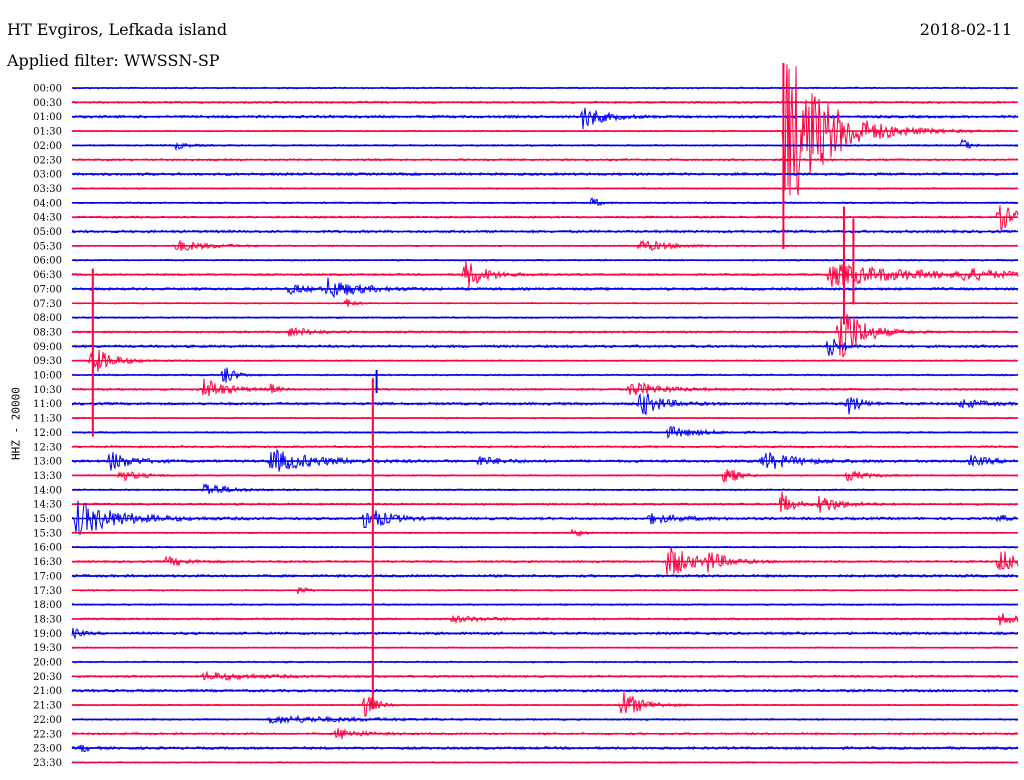 The width and height of the screenshot is (1024, 780). What do you see at coordinates (47, 89) in the screenshot?
I see `time-tick-label: 00:00` at bounding box center [47, 89].